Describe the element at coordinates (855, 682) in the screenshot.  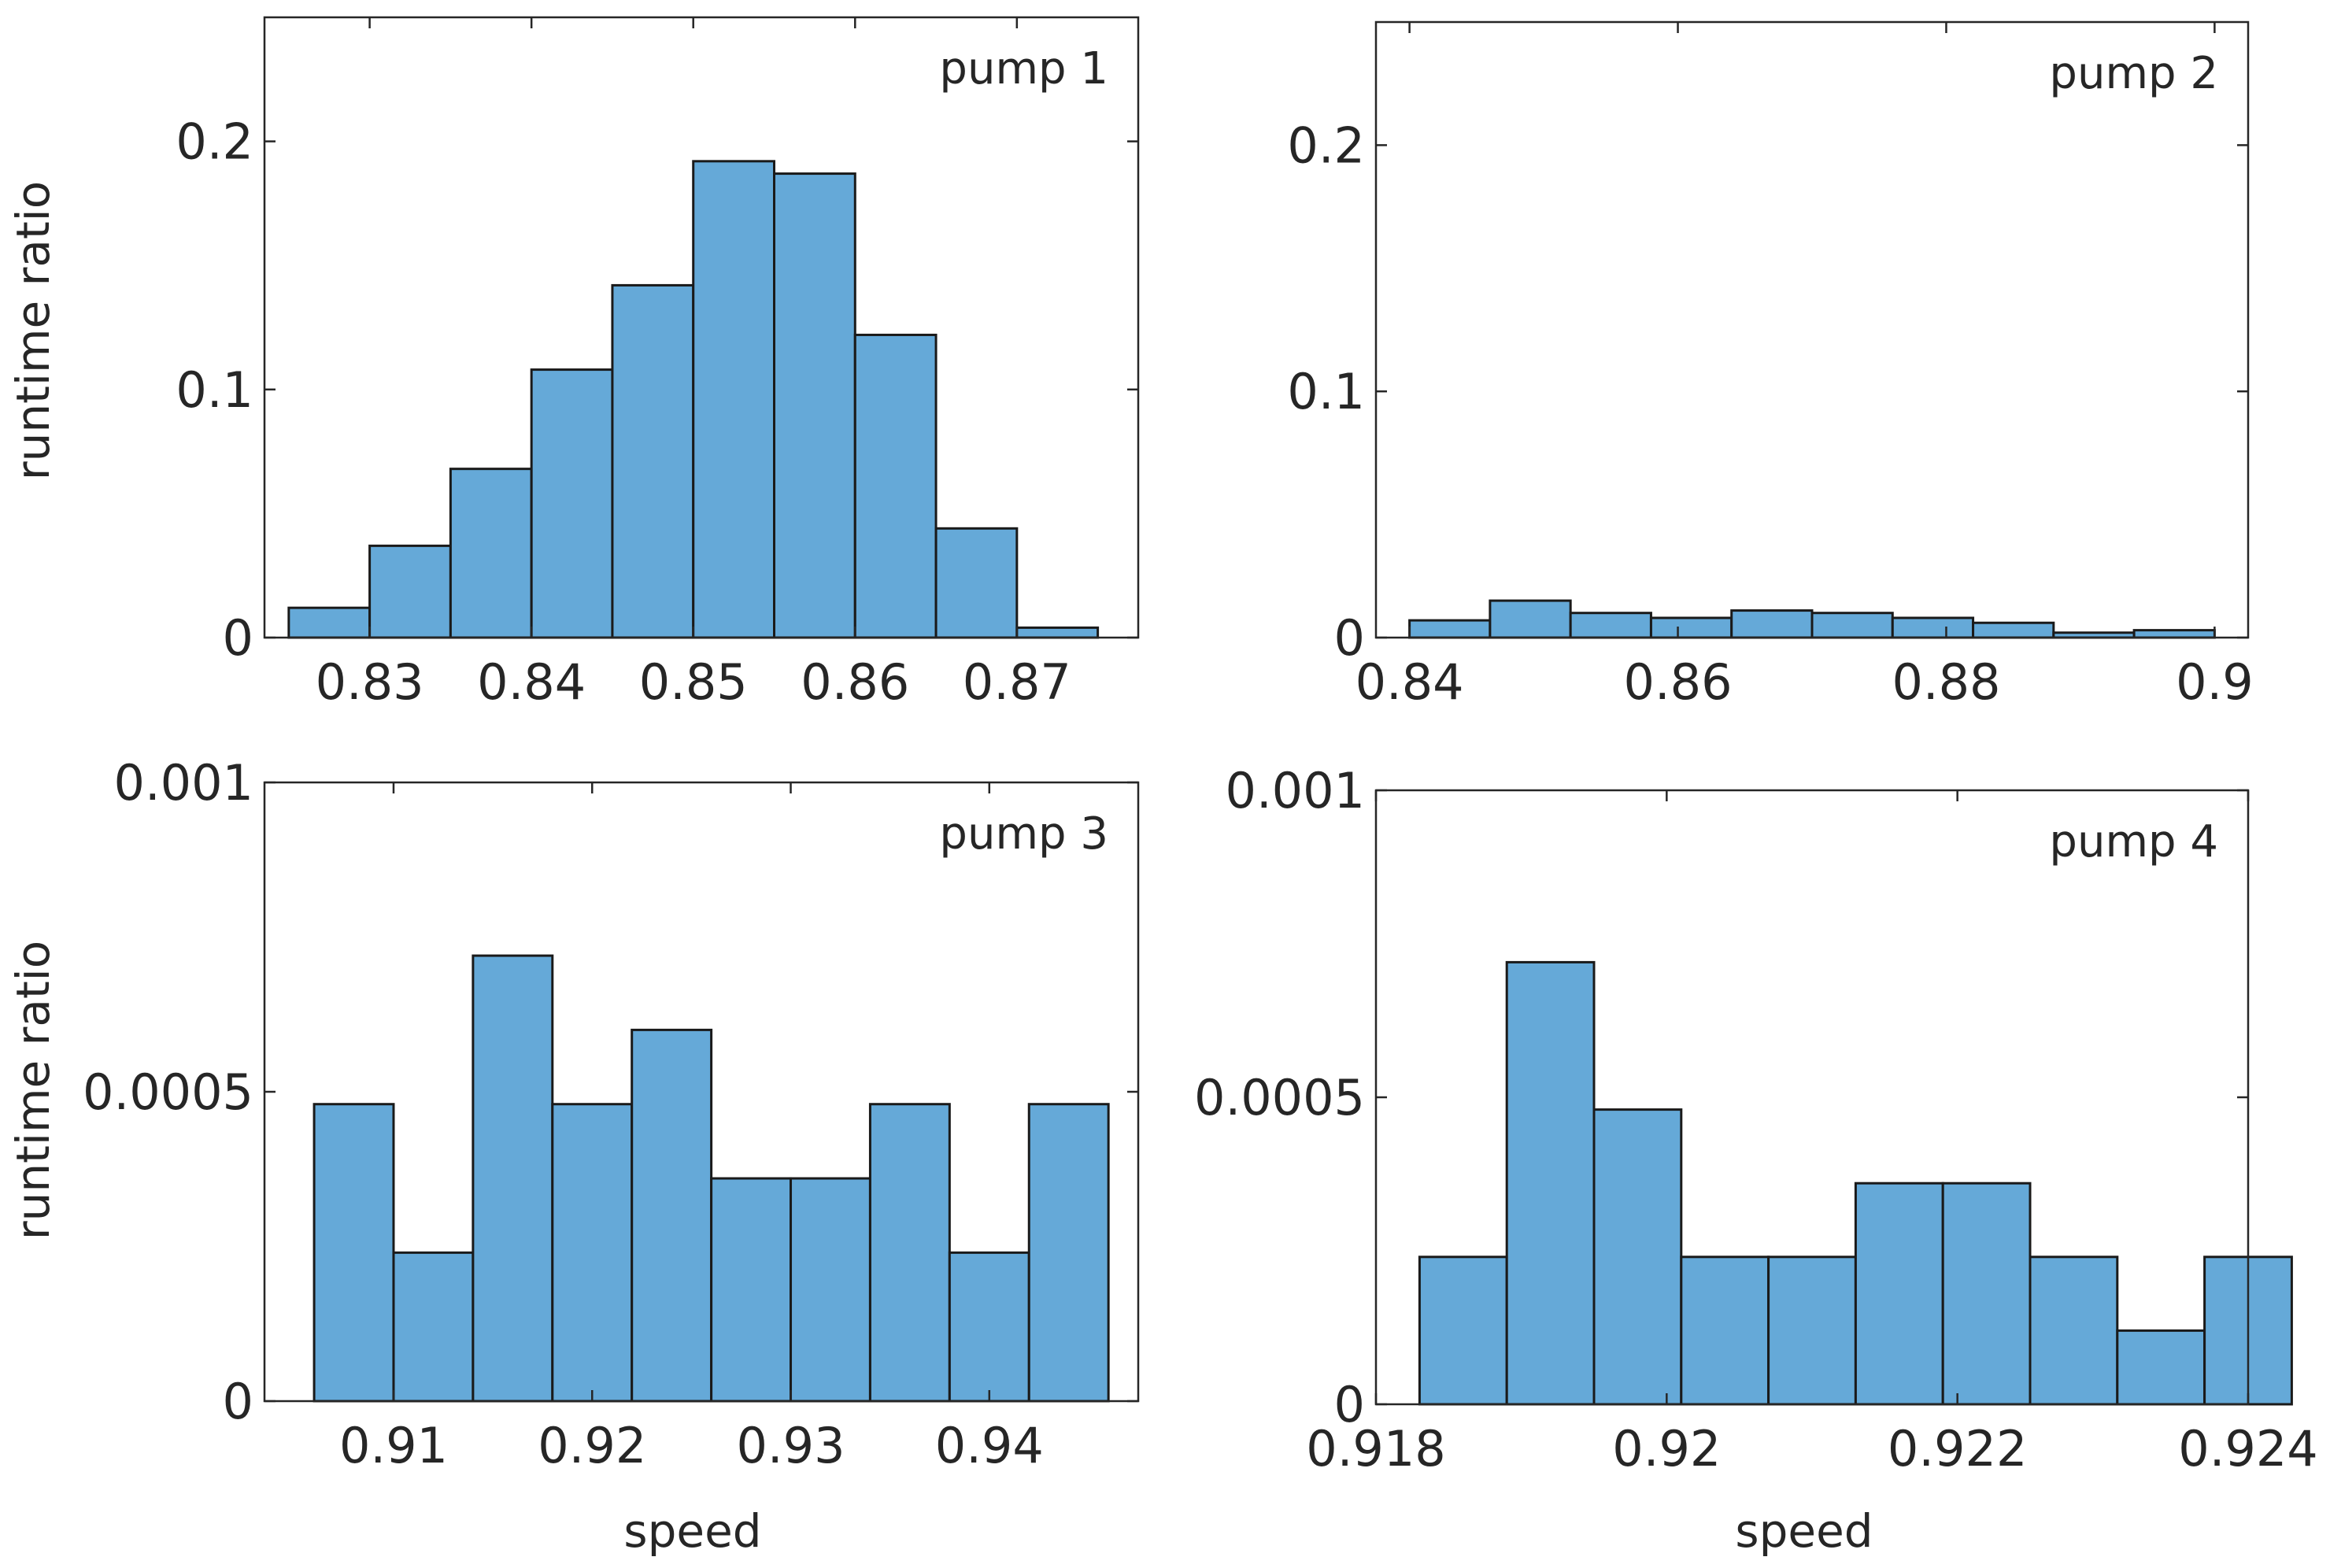
I see `pump-1-x-tick-label-0-86: 0.86` at that location.